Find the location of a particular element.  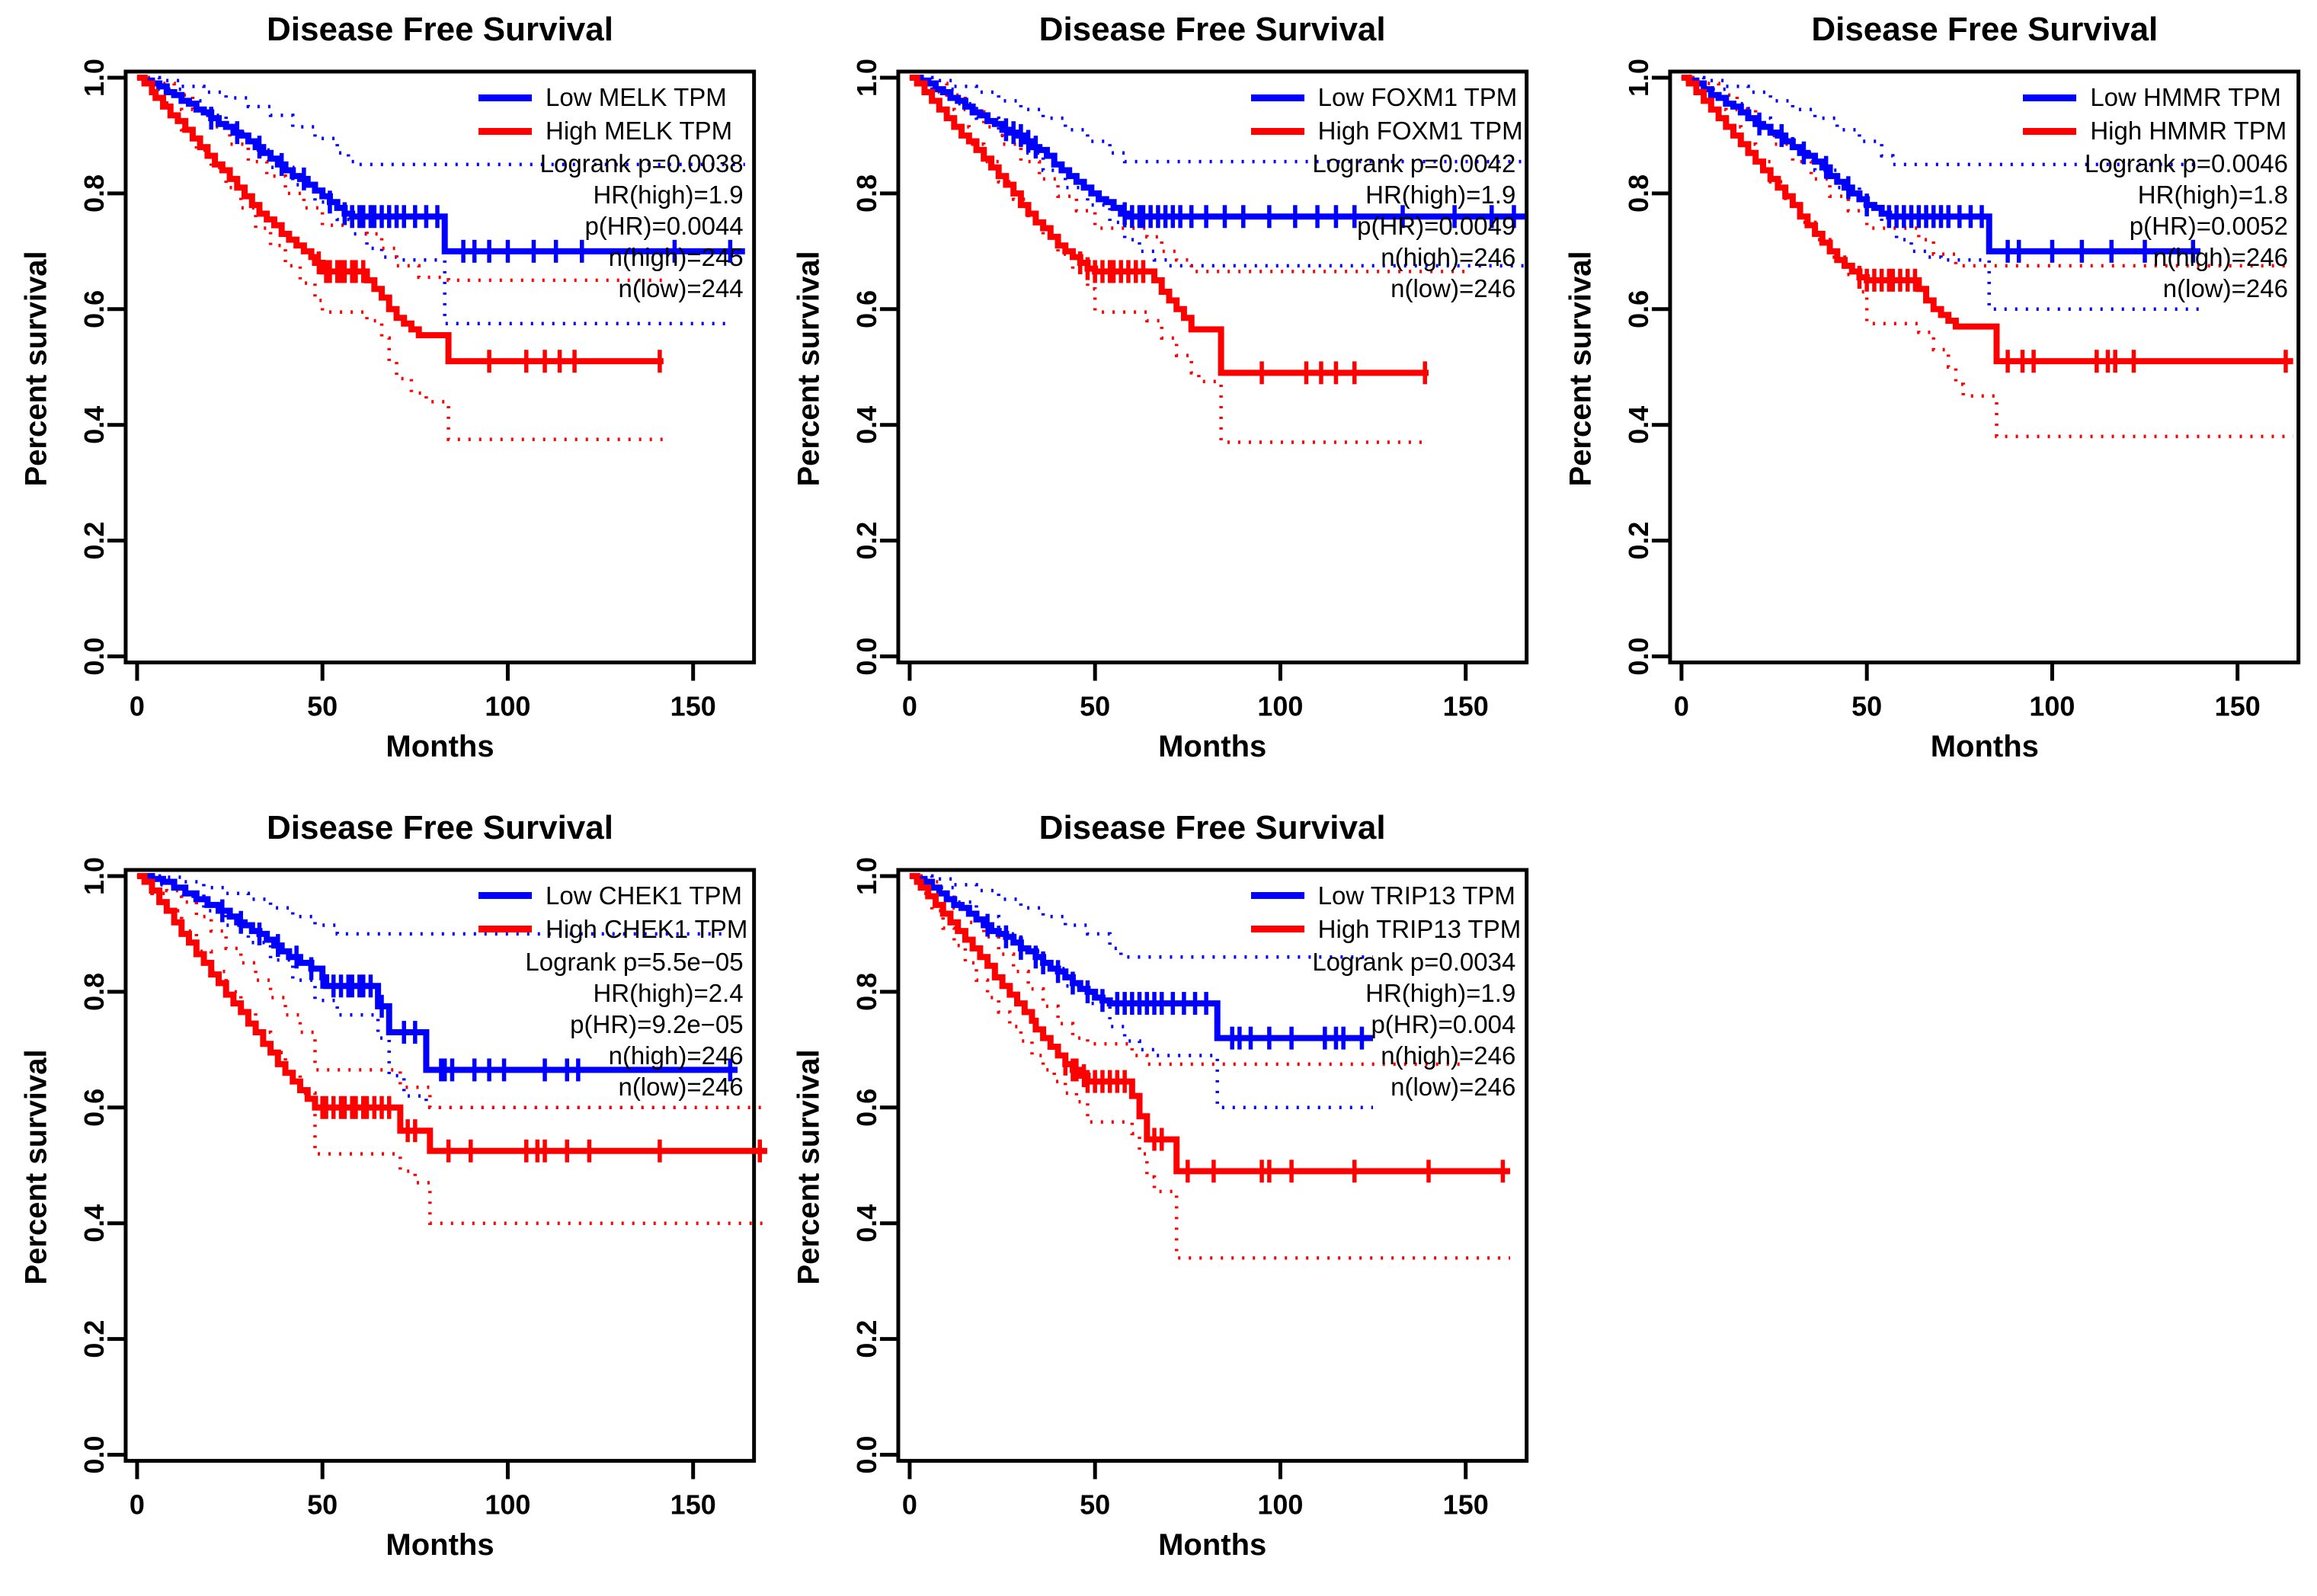

stat-line: p(HR)=9.2e−05 is located at coordinates (657, 1023).